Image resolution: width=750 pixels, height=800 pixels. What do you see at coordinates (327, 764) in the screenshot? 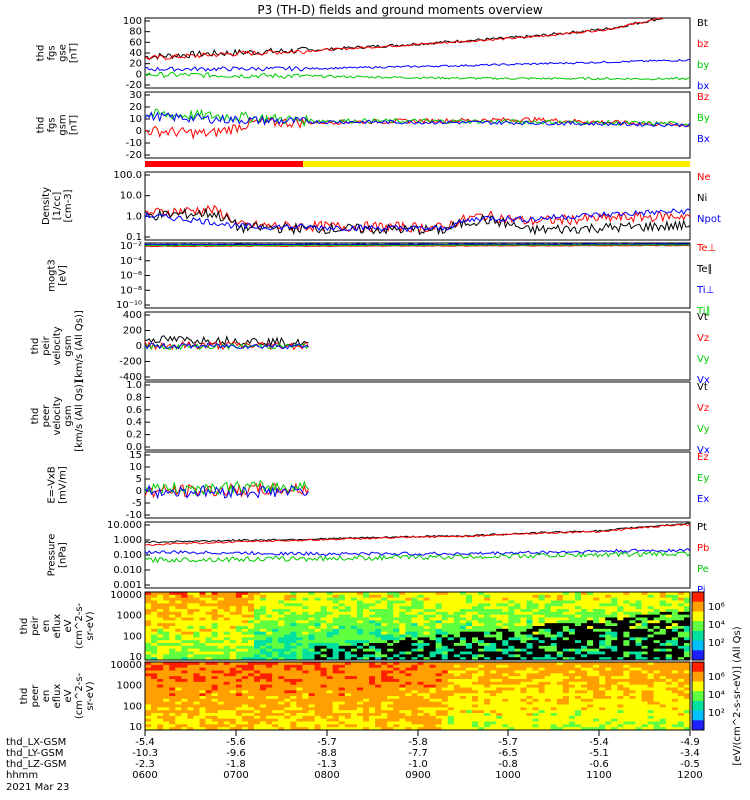
I see `footer-value: -1.3` at bounding box center [327, 764].